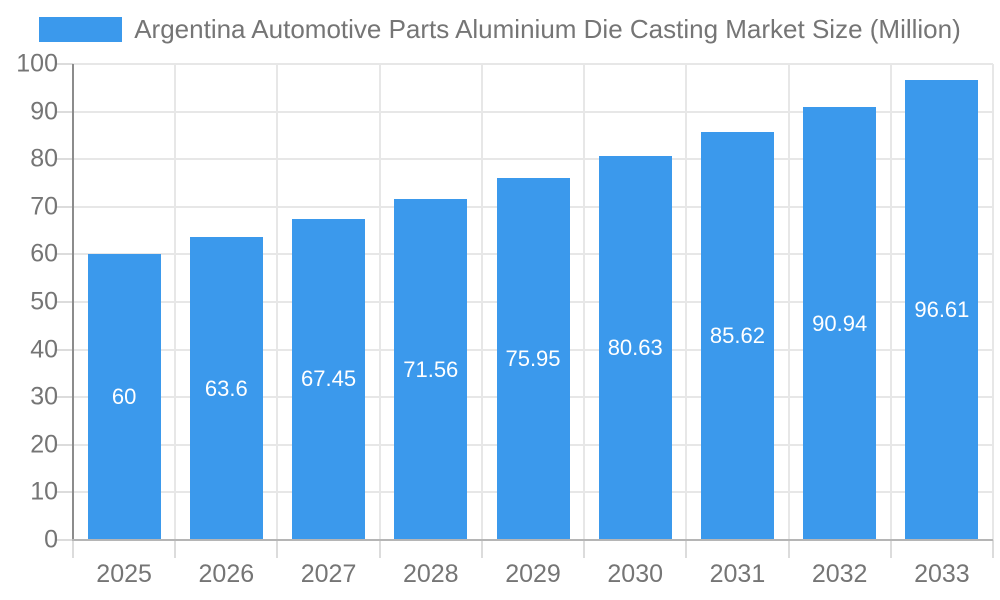 This screenshot has height=600, width=1000. I want to click on bar-value-label: 71.56, so click(431, 369).